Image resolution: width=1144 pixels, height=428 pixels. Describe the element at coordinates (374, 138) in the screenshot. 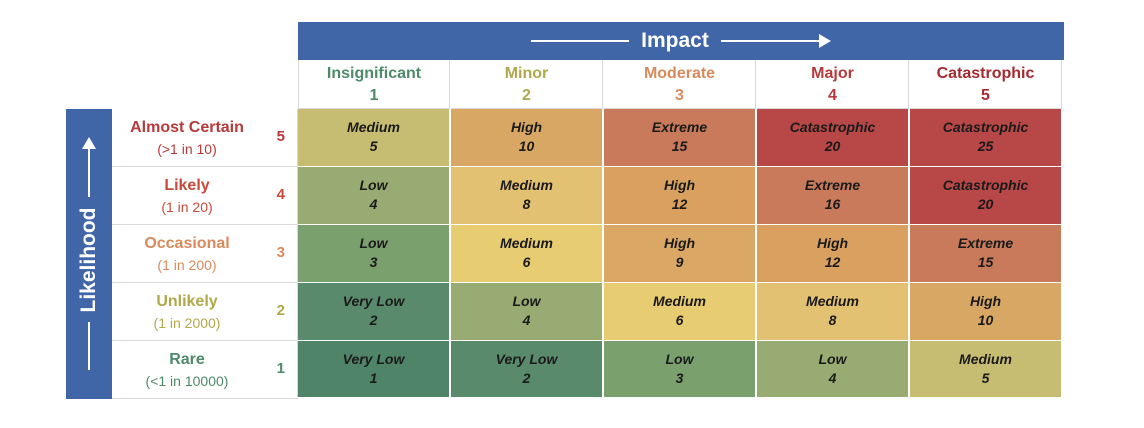

I see `risk-cell: Medium 5` at that location.